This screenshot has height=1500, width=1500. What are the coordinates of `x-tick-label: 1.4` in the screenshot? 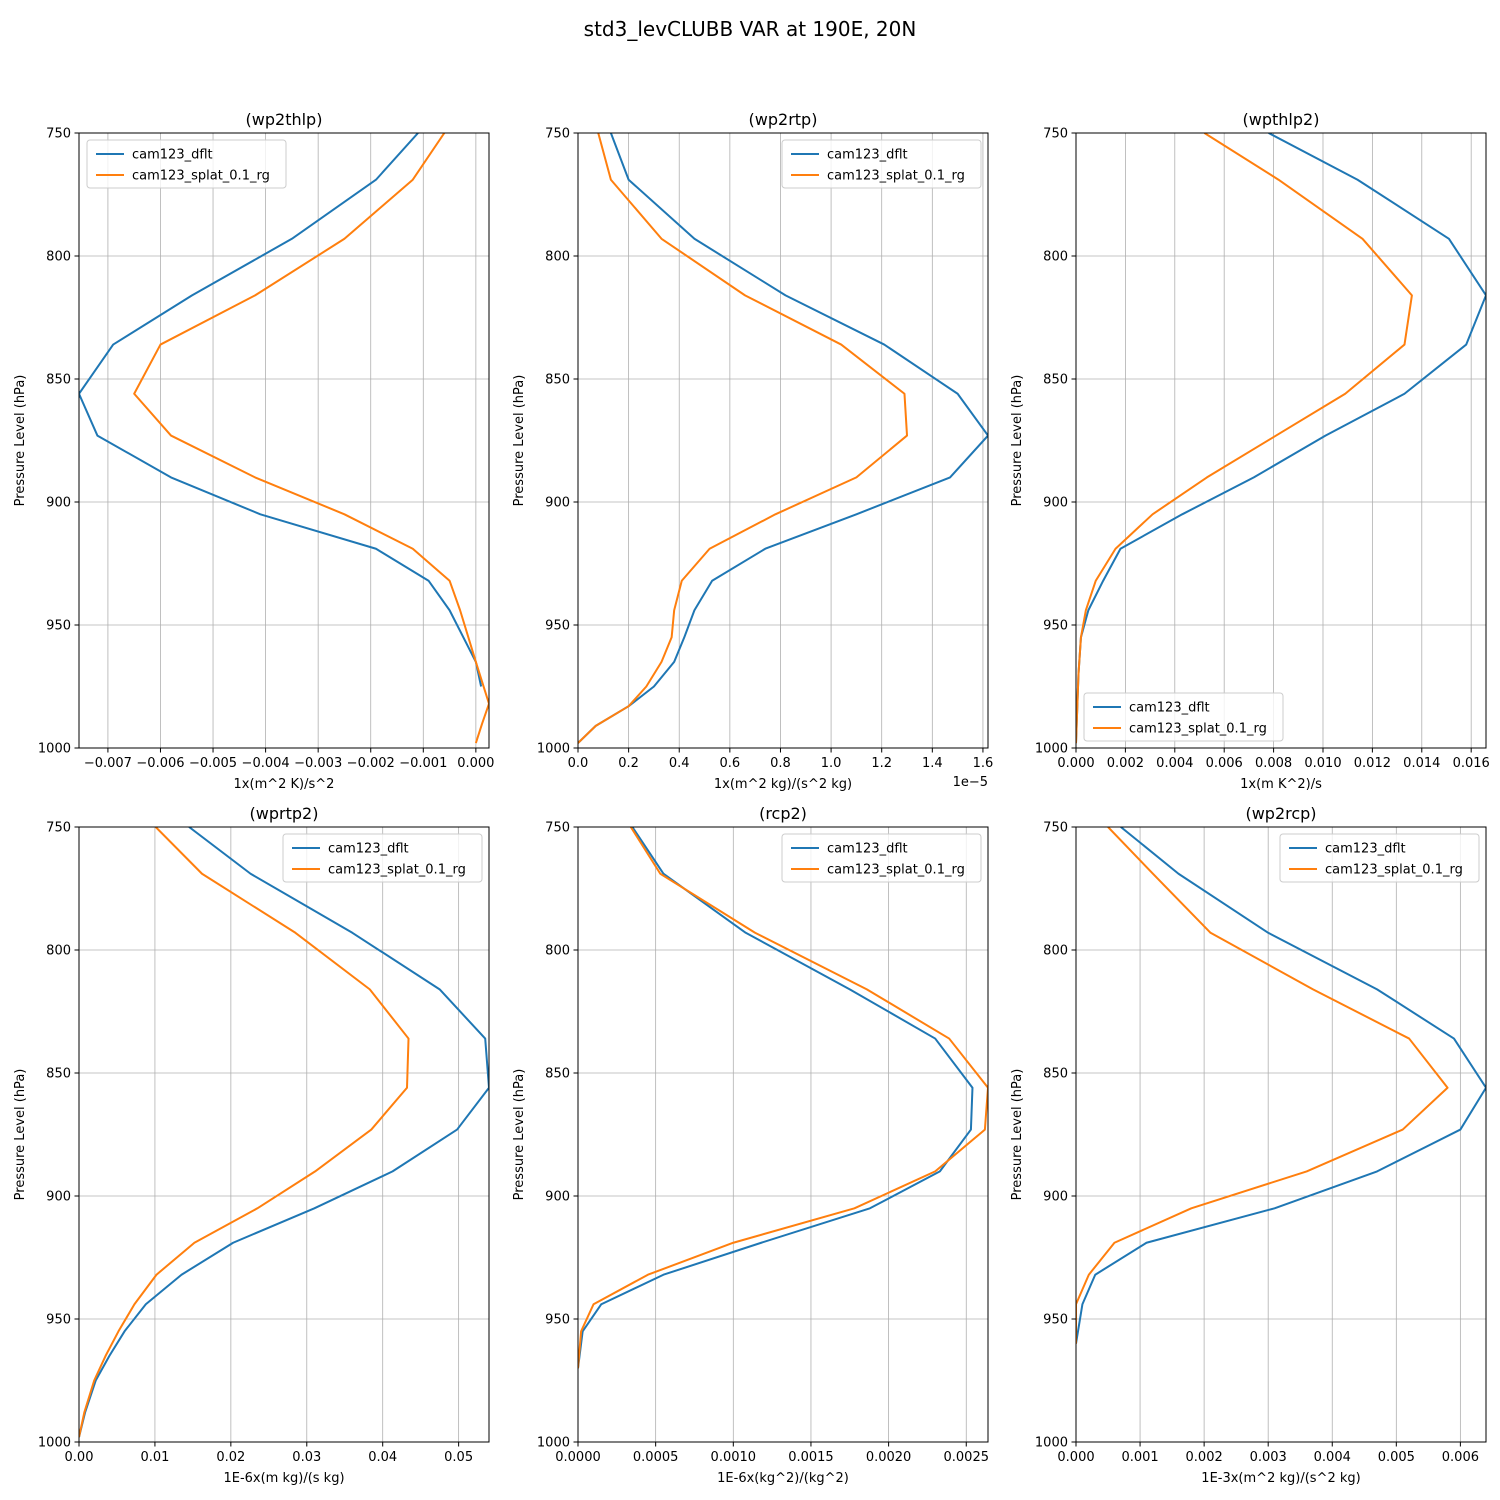 It's located at (932, 763).